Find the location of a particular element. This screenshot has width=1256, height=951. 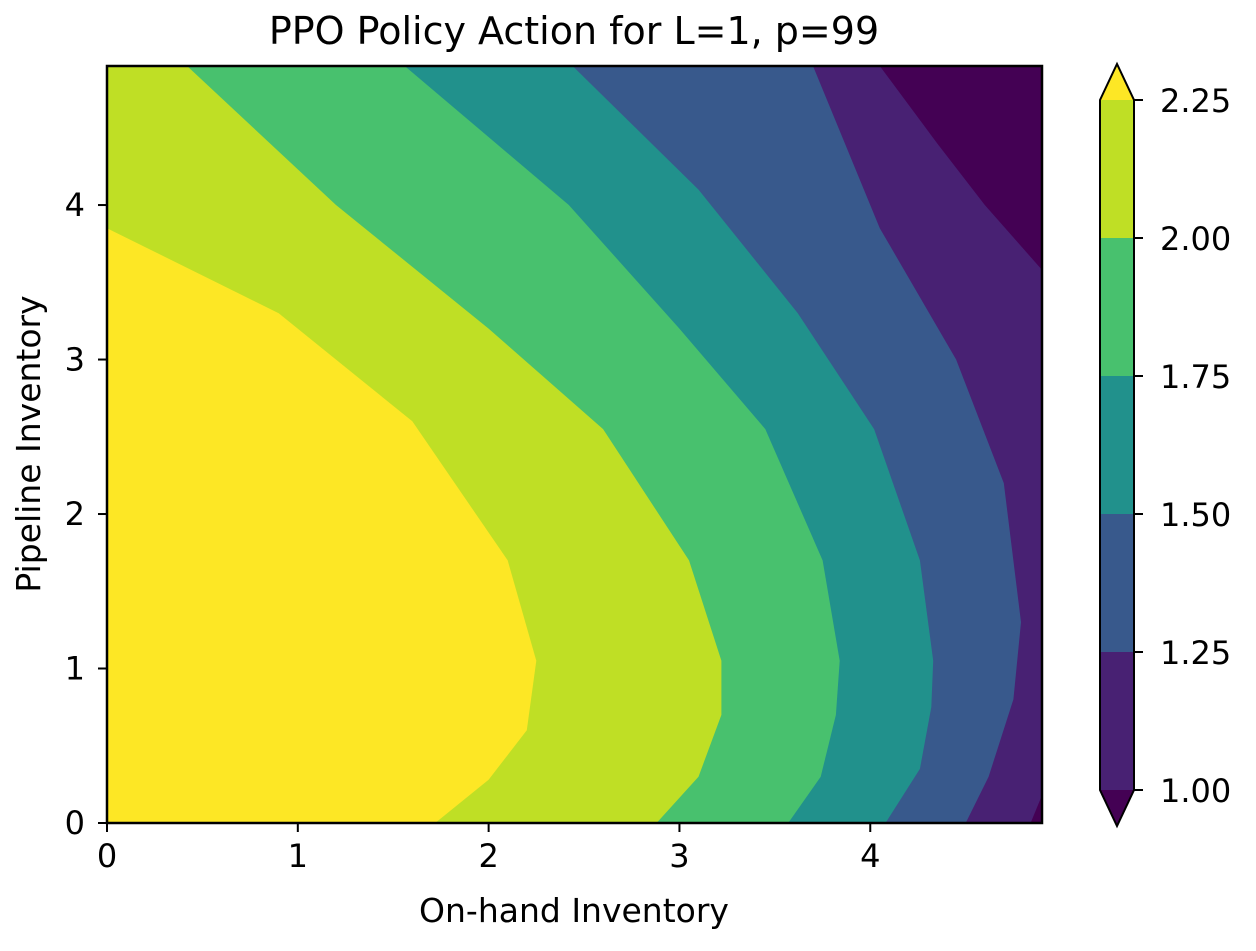

colorbar-tick-label: 2.25 is located at coordinates (1195, 101).